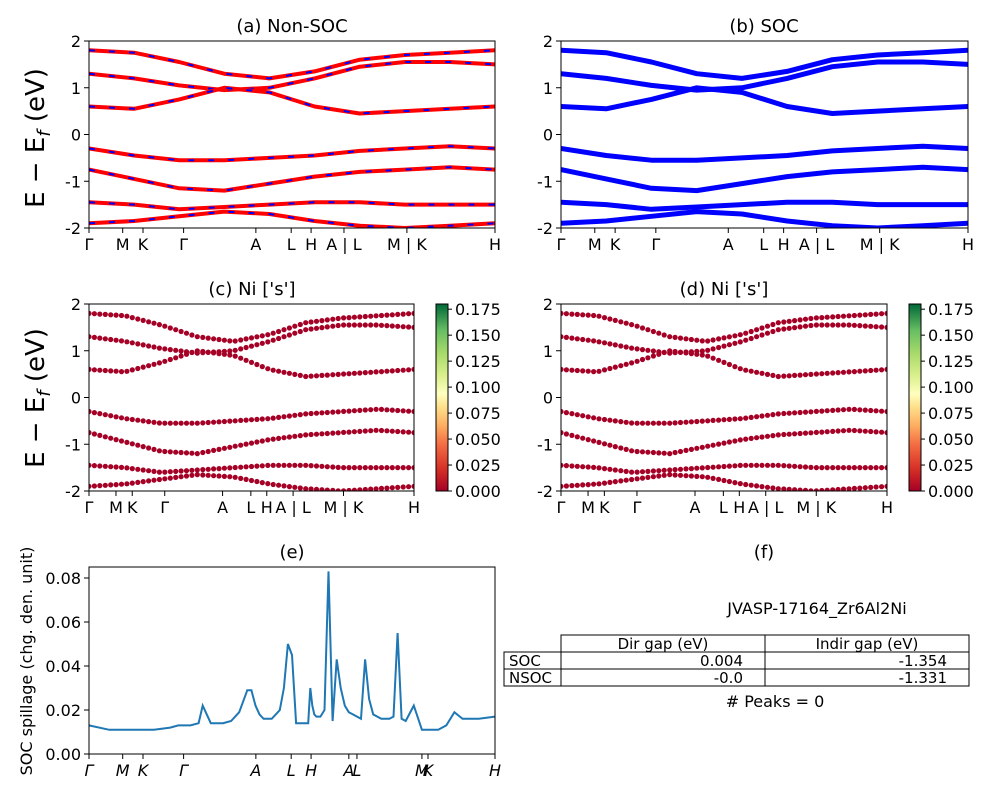  Describe the element at coordinates (116, 507) in the screenshot. I see `x-tick-label: M` at that location.